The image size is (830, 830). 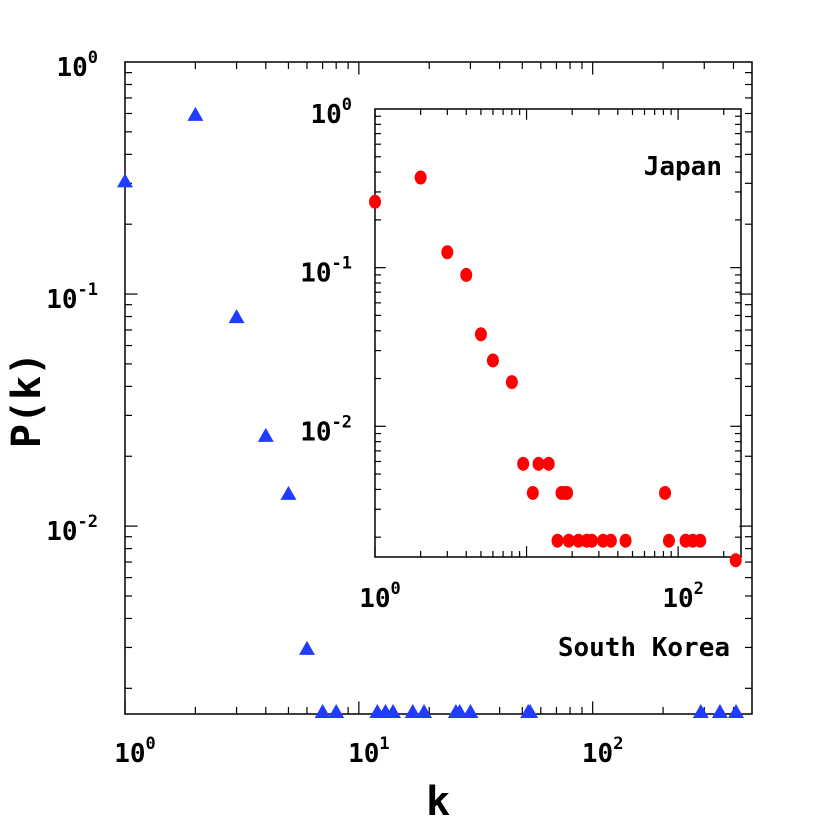 What do you see at coordinates (438, 802) in the screenshot?
I see `x-axis-label: k` at bounding box center [438, 802].